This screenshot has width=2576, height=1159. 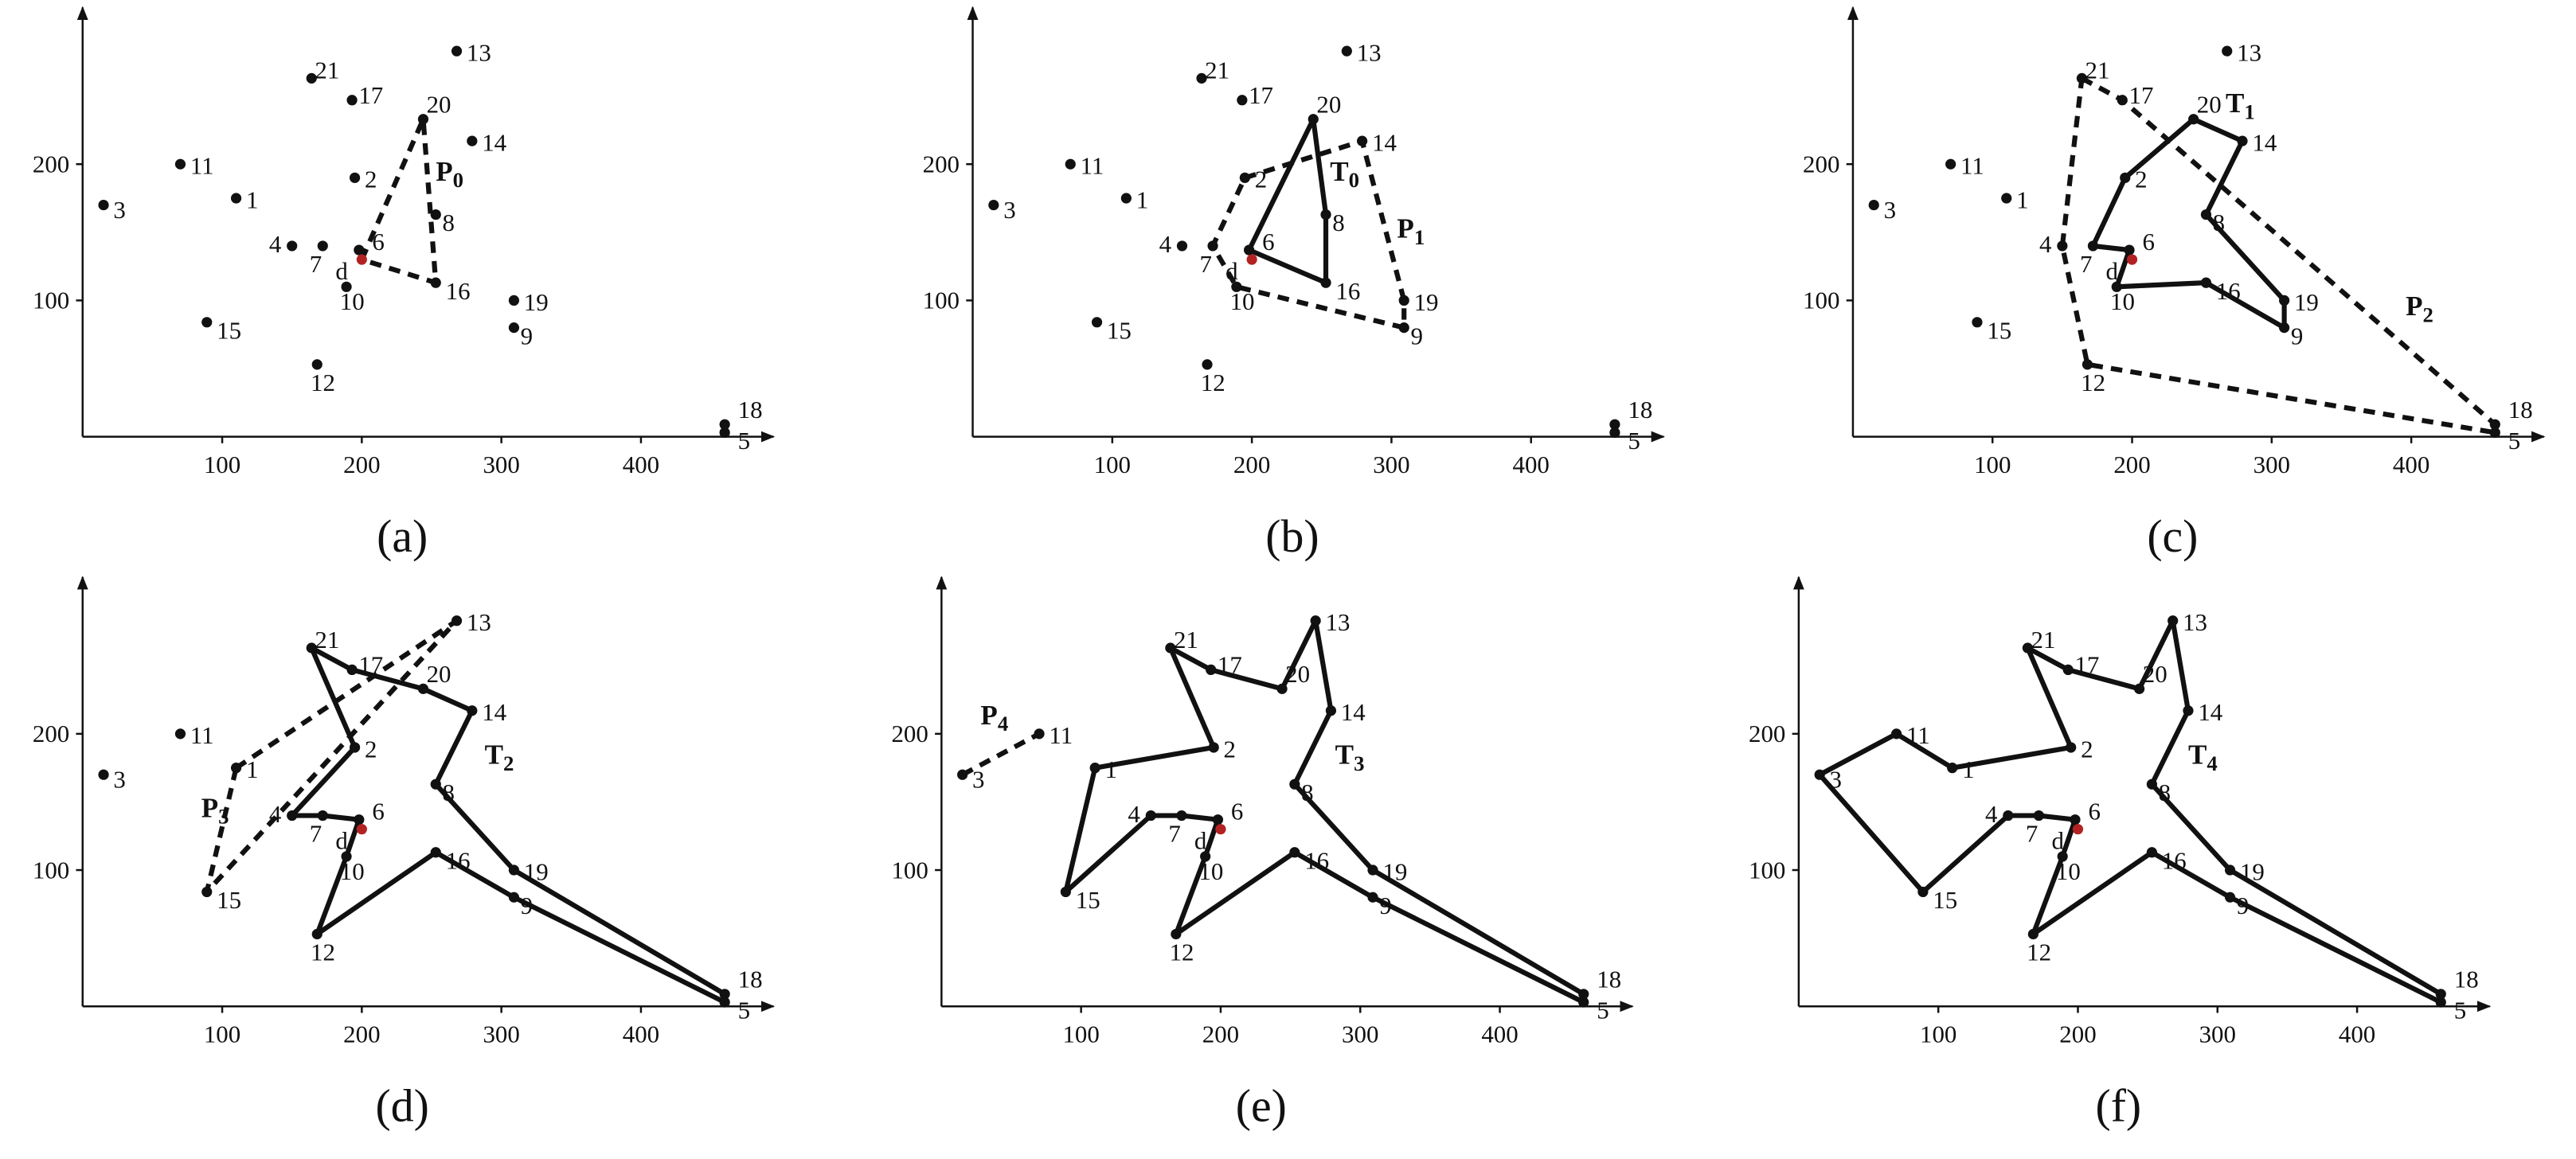 I want to click on point-label: 18, so click(x=750, y=979).